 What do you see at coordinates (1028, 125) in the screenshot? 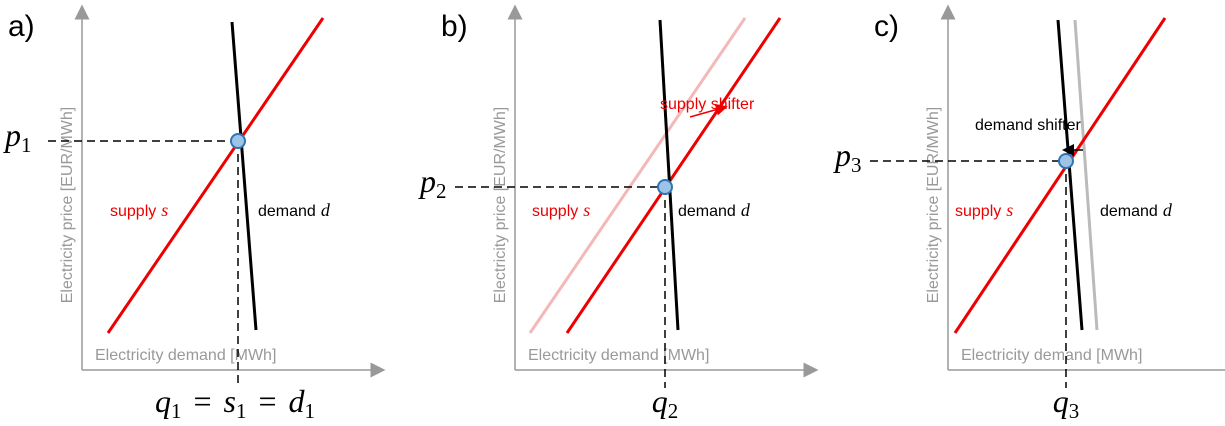
I see `shifter-label: demand shifter` at bounding box center [1028, 125].